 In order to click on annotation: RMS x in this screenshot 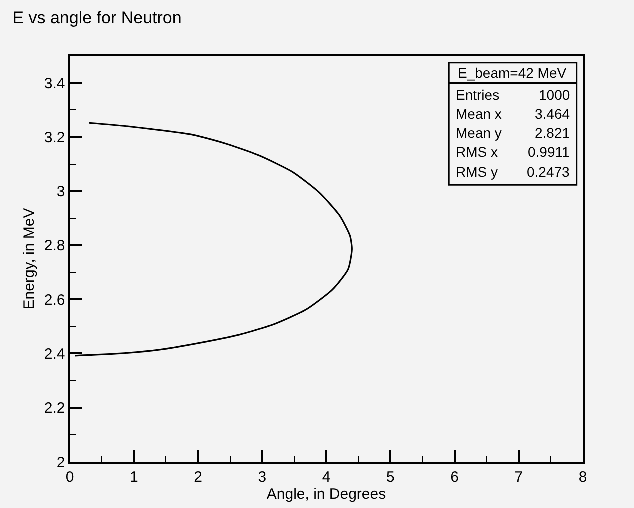, I will do `click(477, 152)`.